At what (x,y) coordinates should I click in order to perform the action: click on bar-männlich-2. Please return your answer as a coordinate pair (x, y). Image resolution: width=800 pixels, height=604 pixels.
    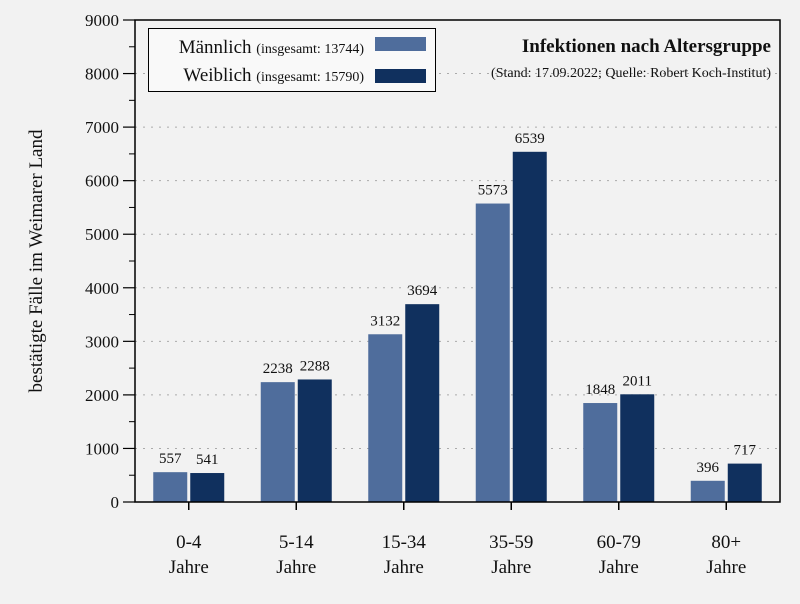
    Looking at the image, I should click on (385, 418).